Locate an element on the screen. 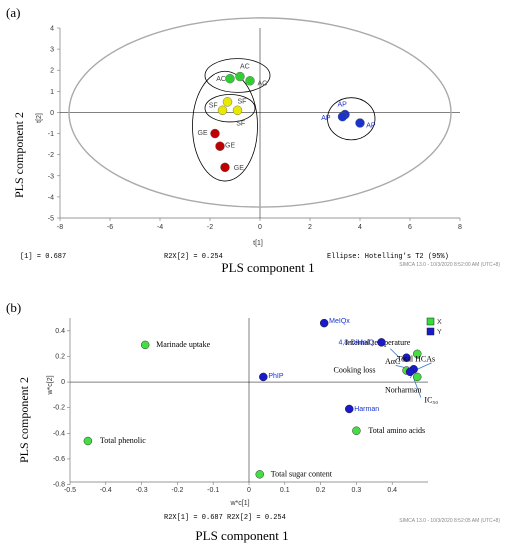 The height and width of the screenshot is (550, 508). panel-b-xtick-label: 0 is located at coordinates (249, 490).